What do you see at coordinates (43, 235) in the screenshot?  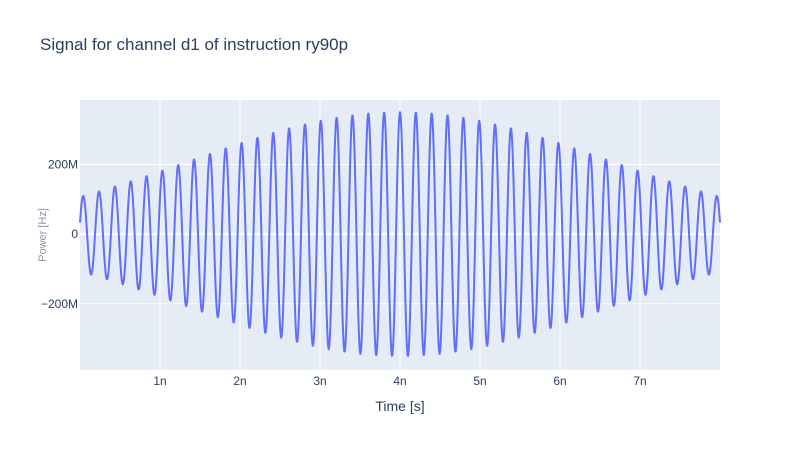 I see `y-axis-label: Power [Hz]` at bounding box center [43, 235].